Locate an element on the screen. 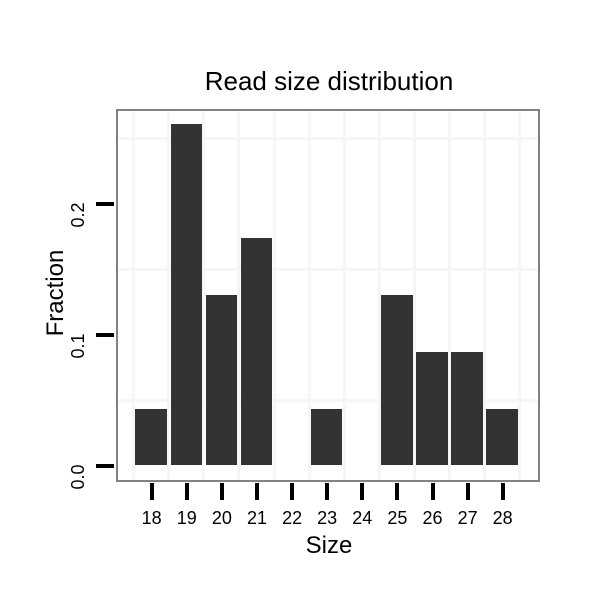  y-tick-label: 0.2 is located at coordinates (77, 215).